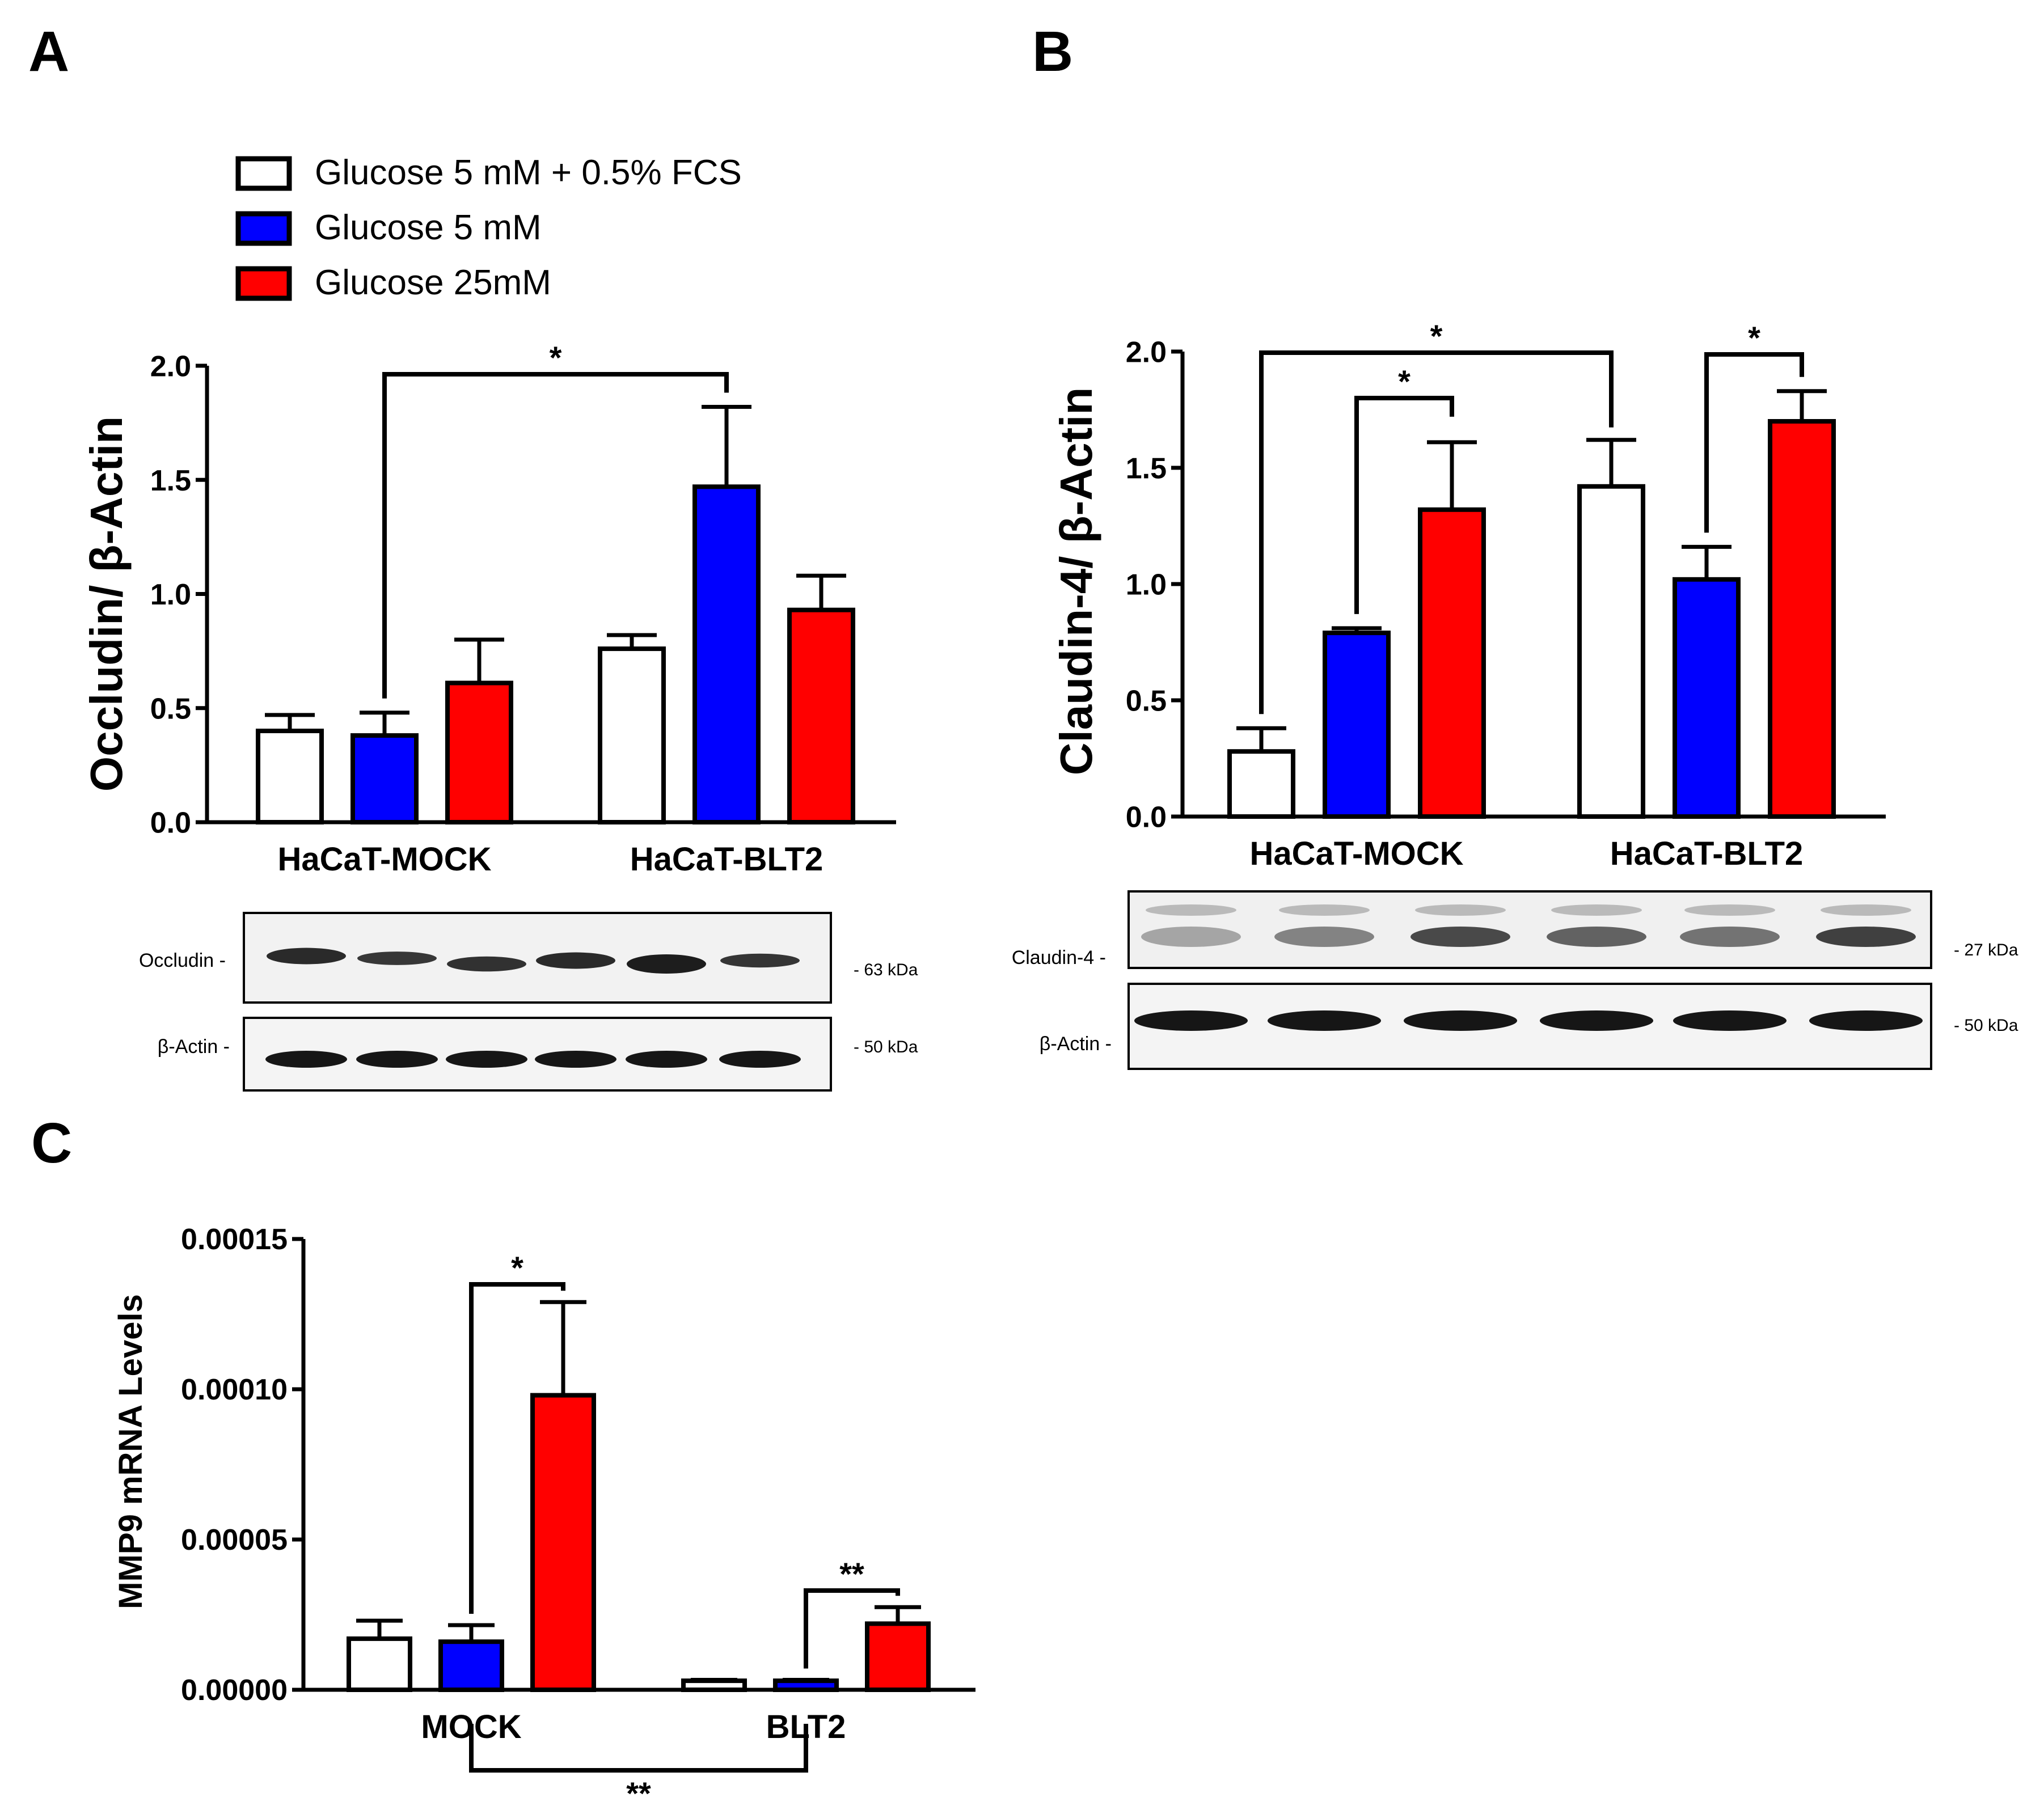  Describe the element at coordinates (1076, 1044) in the screenshot. I see `blot-b-actin-label: β-Actin -` at that location.